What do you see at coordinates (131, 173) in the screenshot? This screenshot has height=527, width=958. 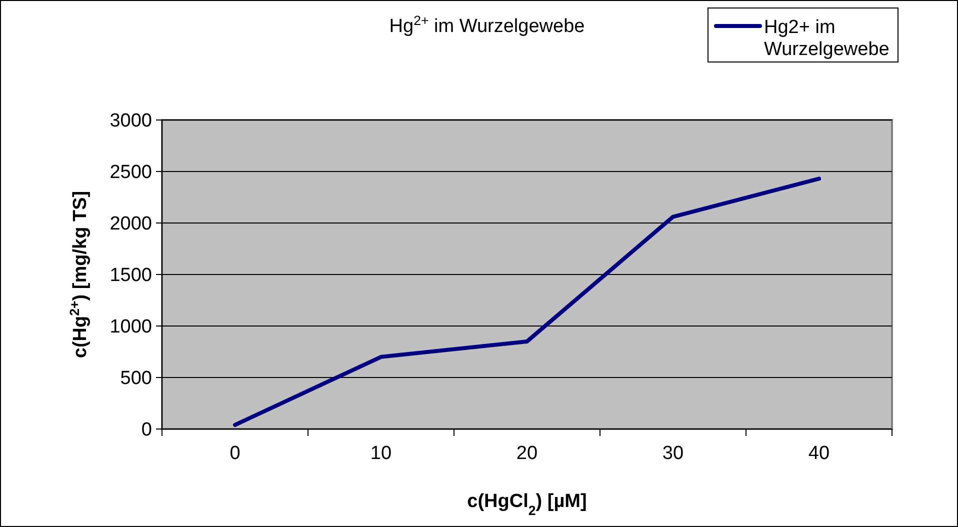 I see `y-tick-label: 2500` at bounding box center [131, 173].